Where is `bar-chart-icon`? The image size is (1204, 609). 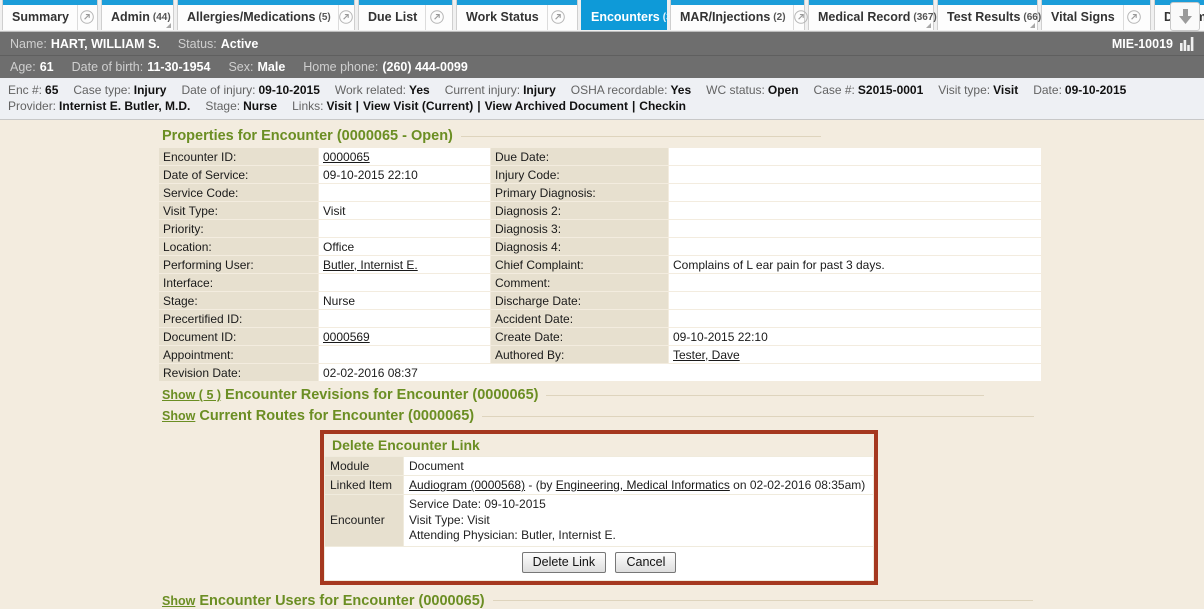
bar-chart-icon is located at coordinates (1188, 43).